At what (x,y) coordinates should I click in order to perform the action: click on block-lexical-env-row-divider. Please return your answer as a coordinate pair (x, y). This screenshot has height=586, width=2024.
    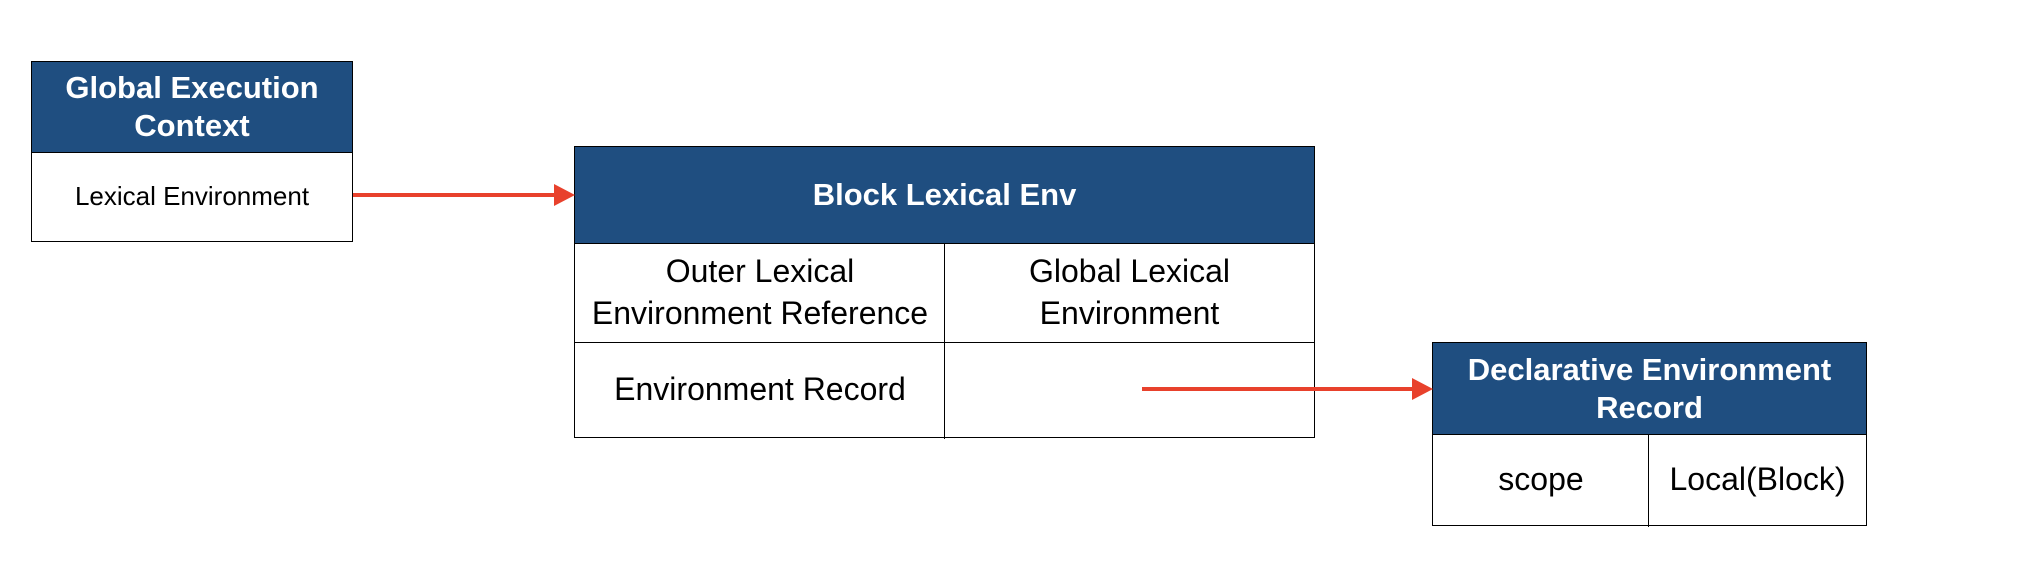
    Looking at the image, I should click on (944, 342).